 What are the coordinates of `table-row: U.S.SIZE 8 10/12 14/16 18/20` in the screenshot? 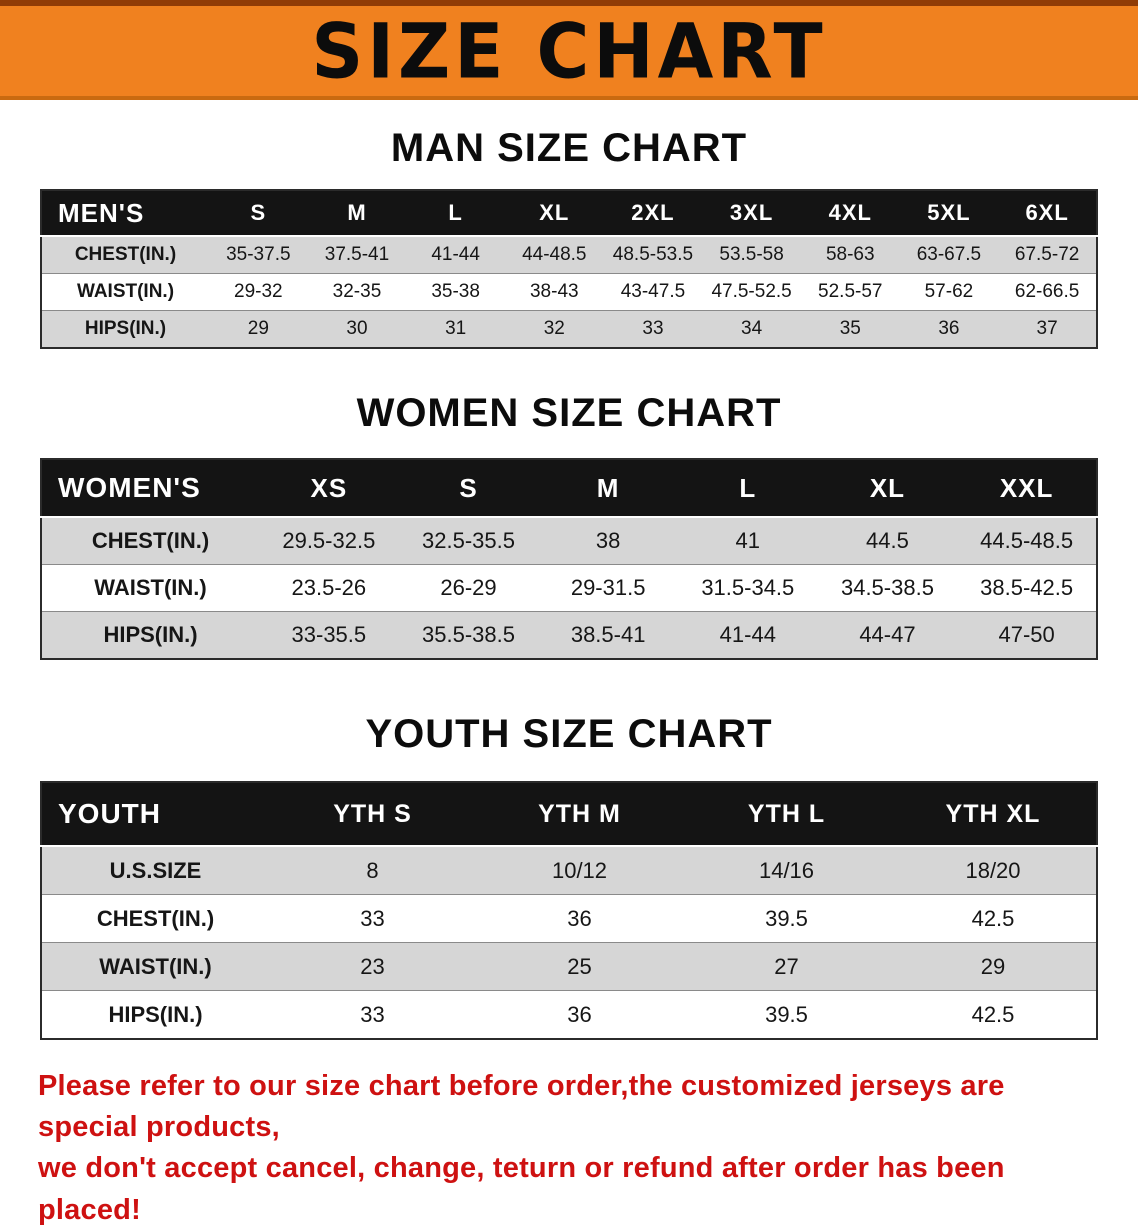 It's located at (569, 870).